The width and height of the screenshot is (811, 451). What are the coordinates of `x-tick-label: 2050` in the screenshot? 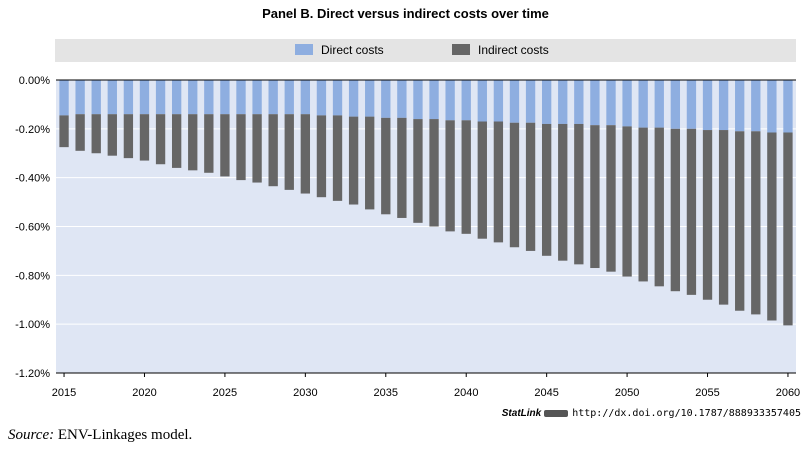 It's located at (627, 393).